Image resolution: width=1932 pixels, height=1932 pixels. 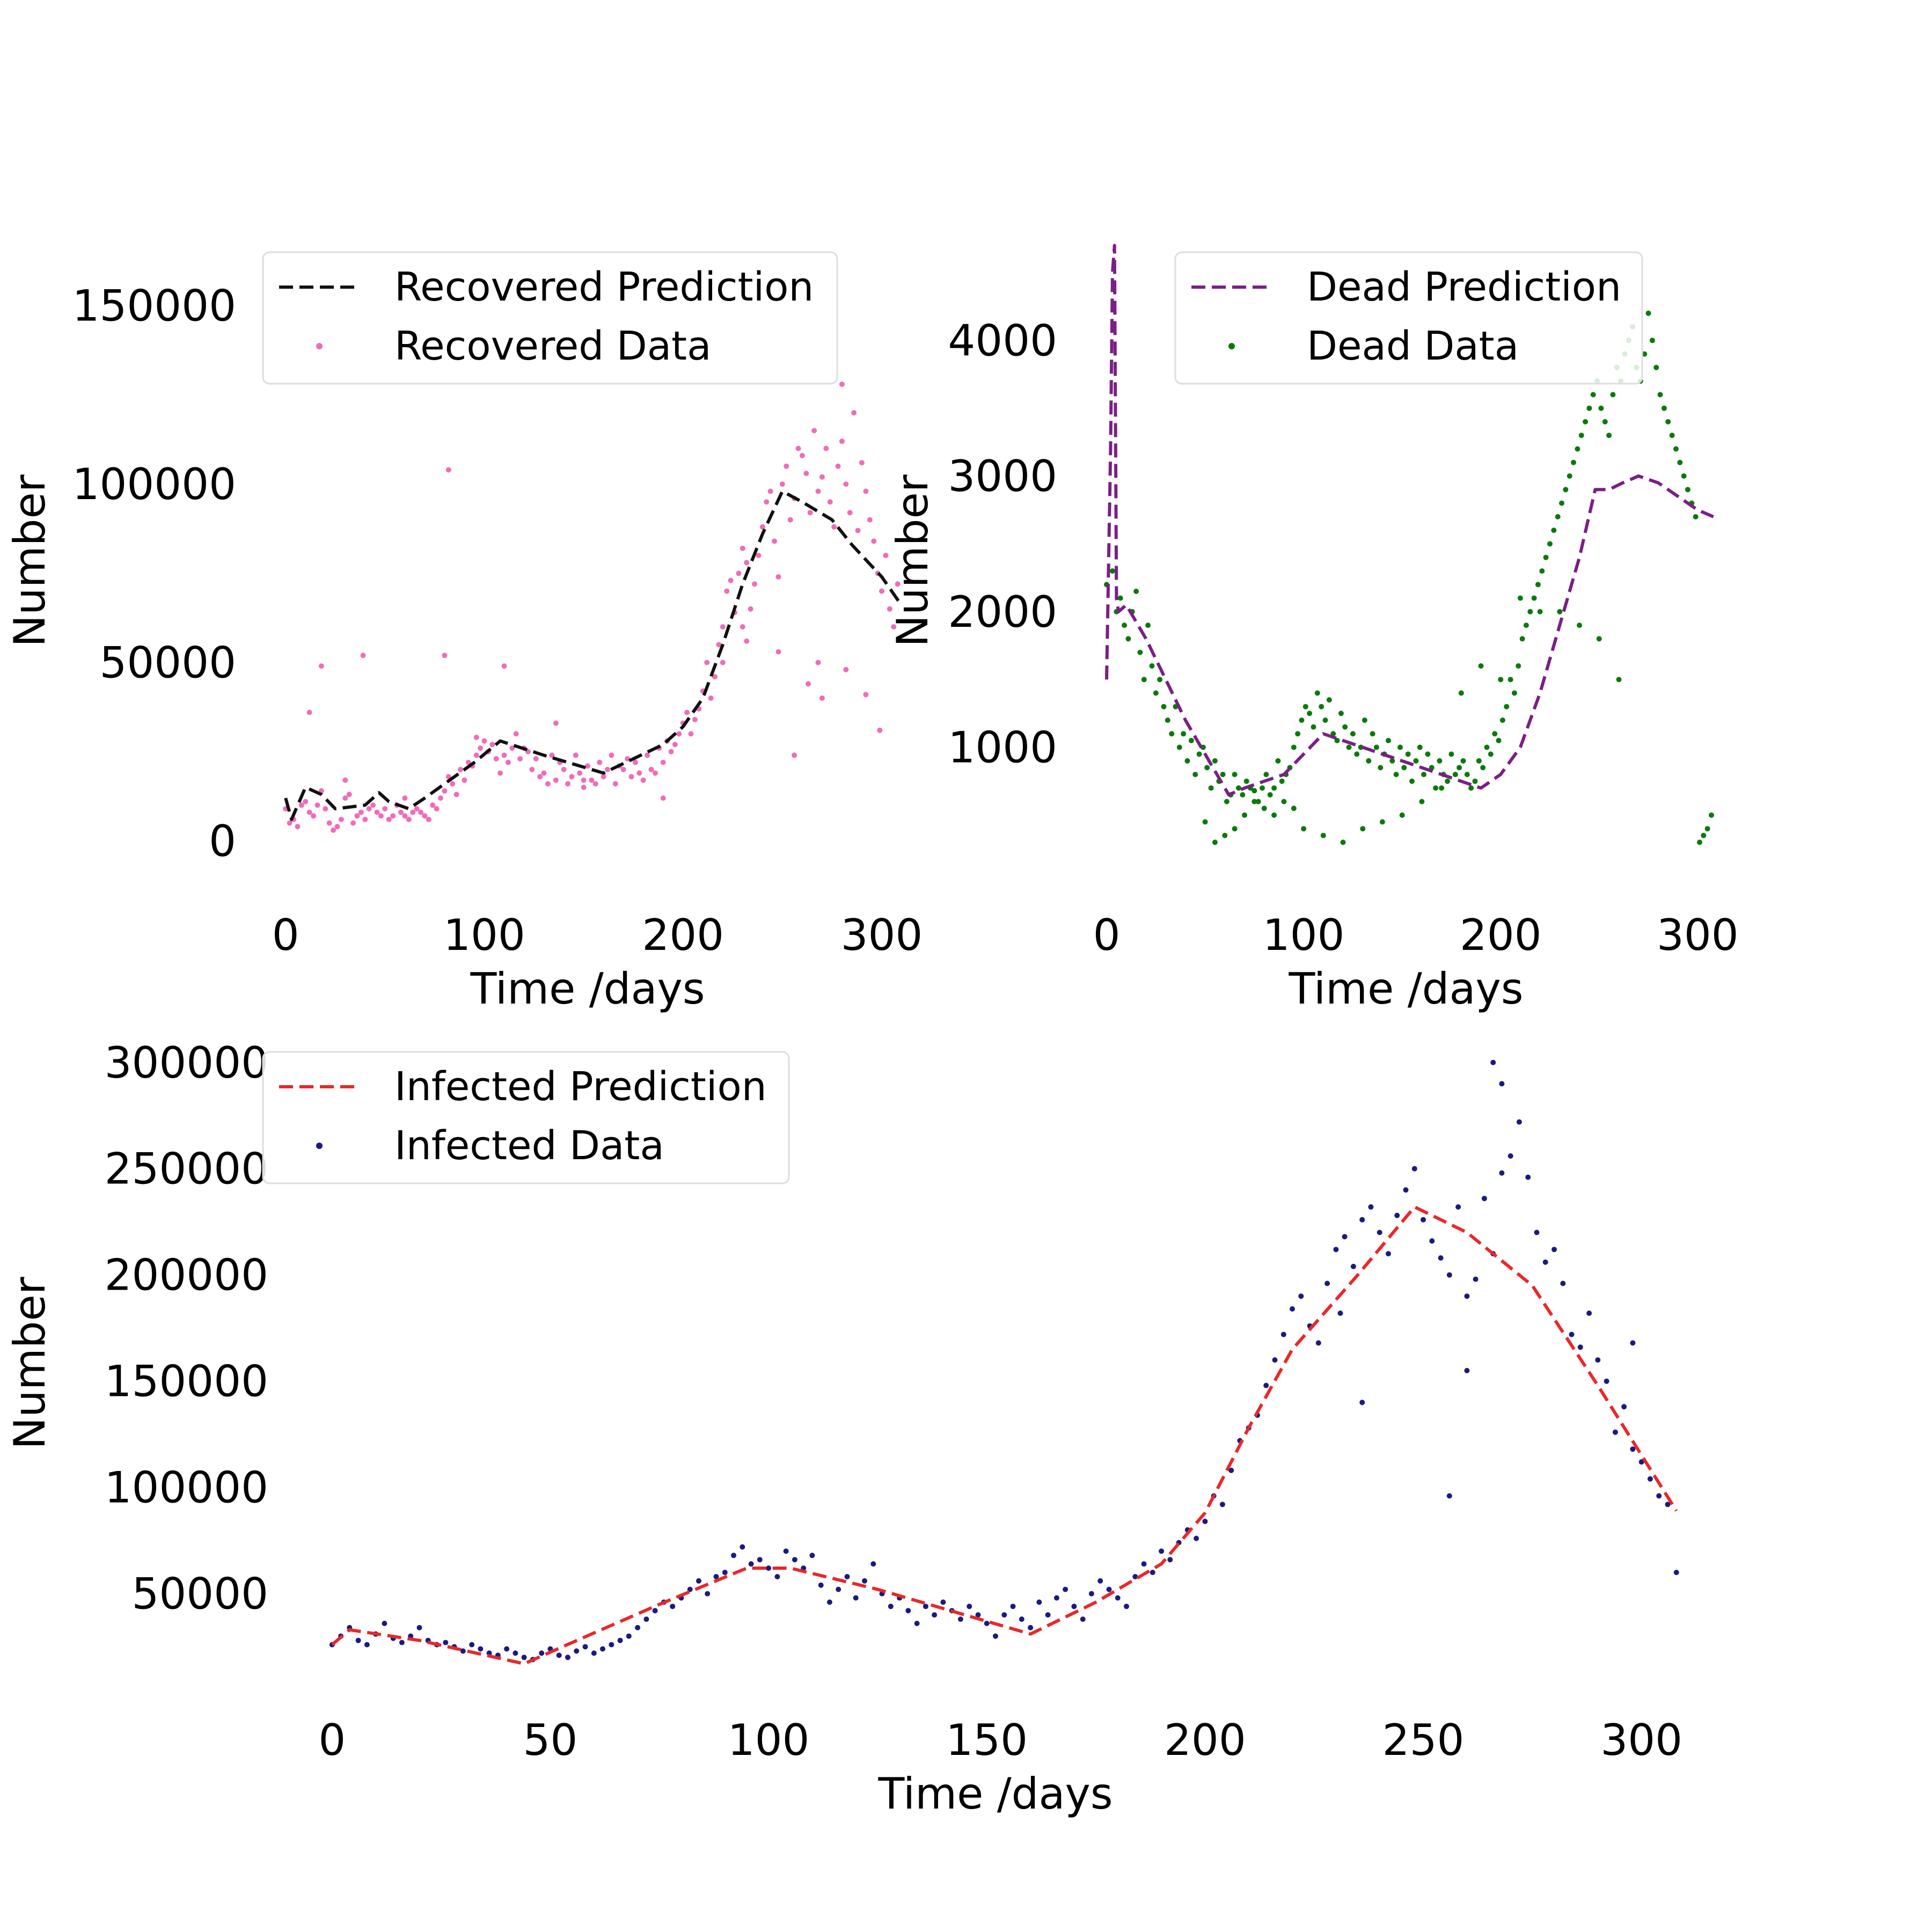 I want to click on recovered-prediction-line, so click(x=593, y=655).